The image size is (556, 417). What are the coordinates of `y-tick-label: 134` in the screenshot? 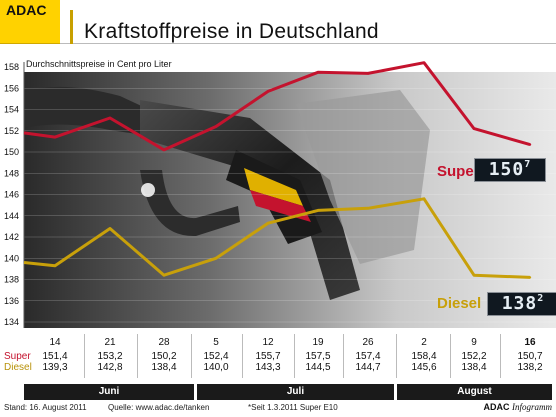 It's located at (11, 322).